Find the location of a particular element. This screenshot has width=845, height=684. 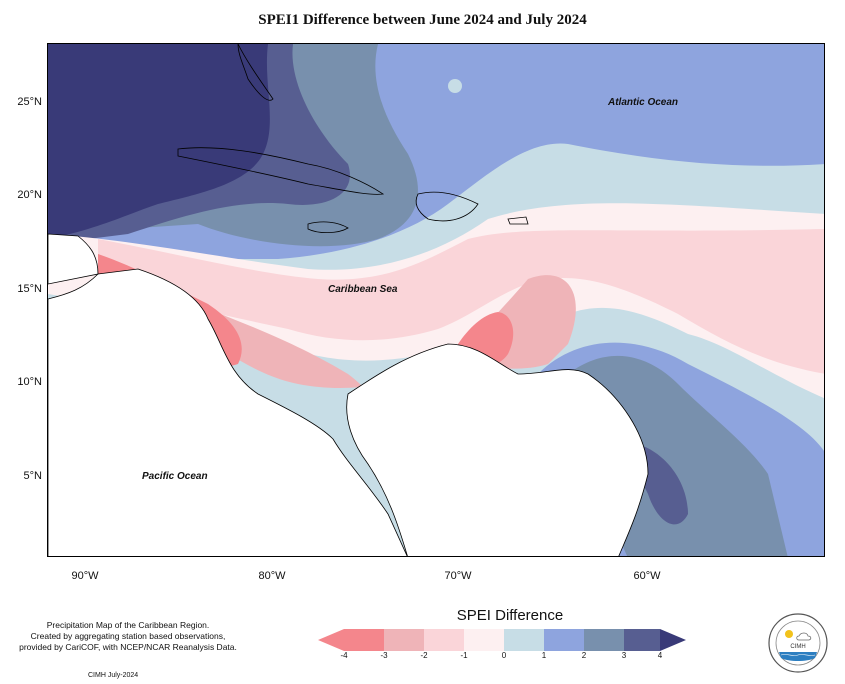

colorbar-segment-minus4-minus3 is located at coordinates (364, 640).